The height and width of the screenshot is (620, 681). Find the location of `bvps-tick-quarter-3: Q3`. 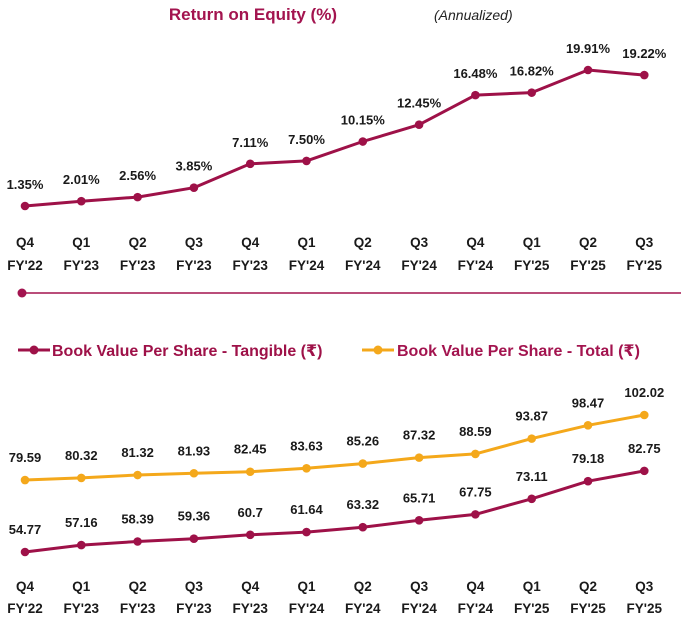

bvps-tick-quarter-3: Q3 is located at coordinates (194, 586).